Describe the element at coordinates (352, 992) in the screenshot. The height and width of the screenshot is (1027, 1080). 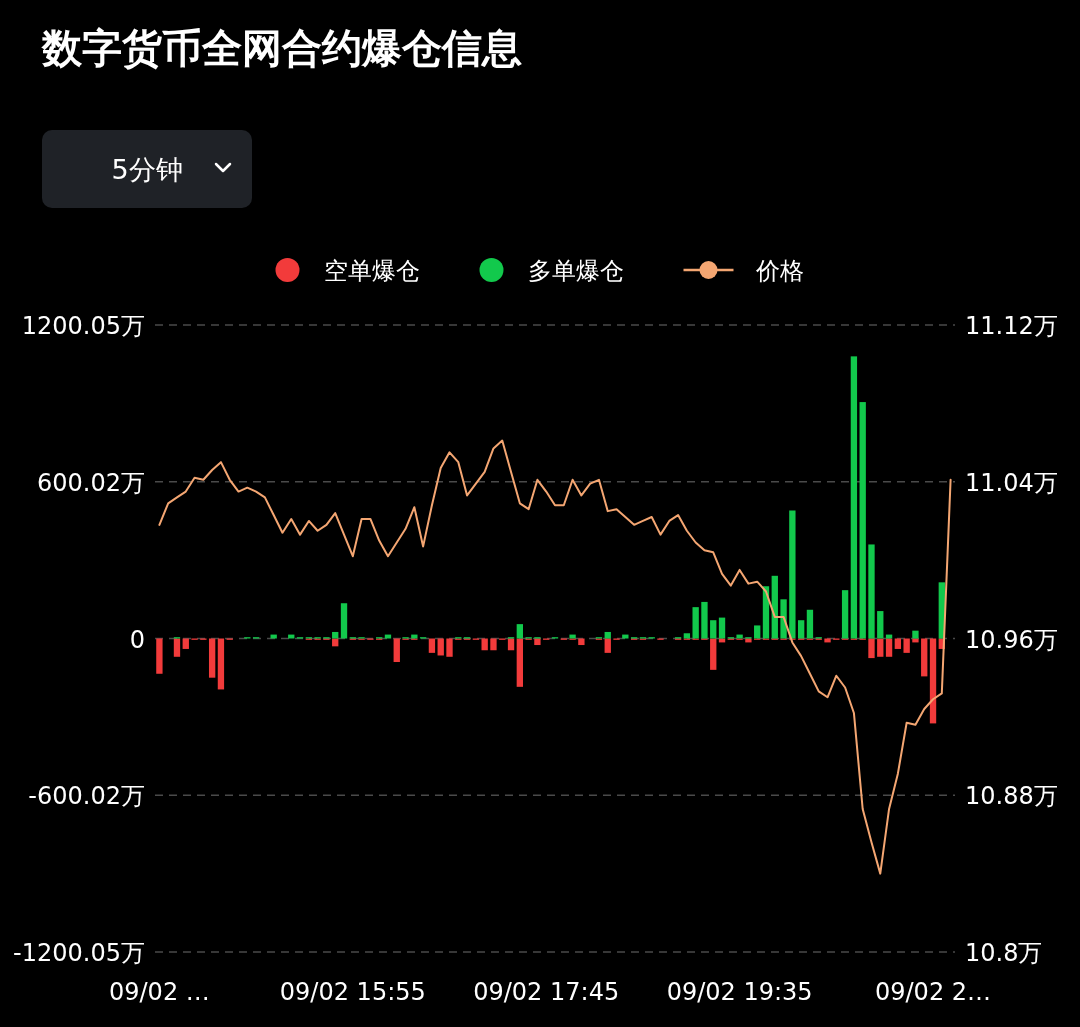
I see `x-tick-label: 09/02 15:55` at that location.